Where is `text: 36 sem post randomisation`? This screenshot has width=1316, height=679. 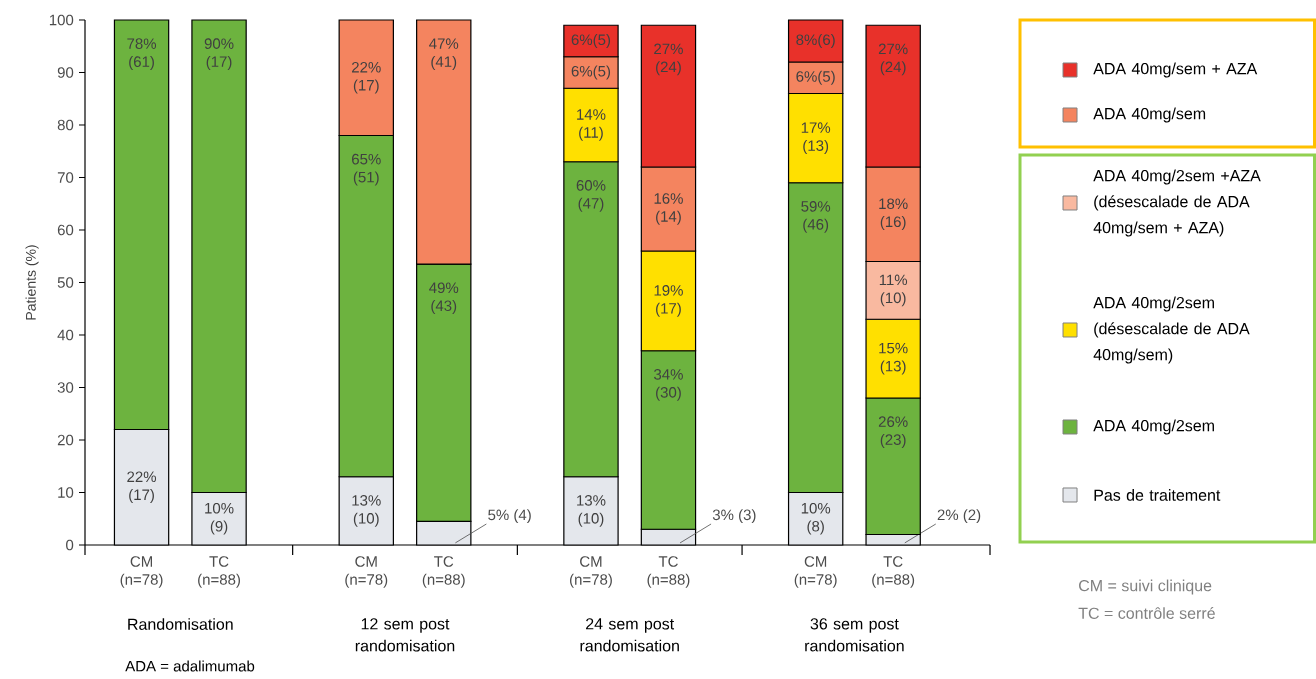 text: 36 sem post randomisation is located at coordinates (854, 635).